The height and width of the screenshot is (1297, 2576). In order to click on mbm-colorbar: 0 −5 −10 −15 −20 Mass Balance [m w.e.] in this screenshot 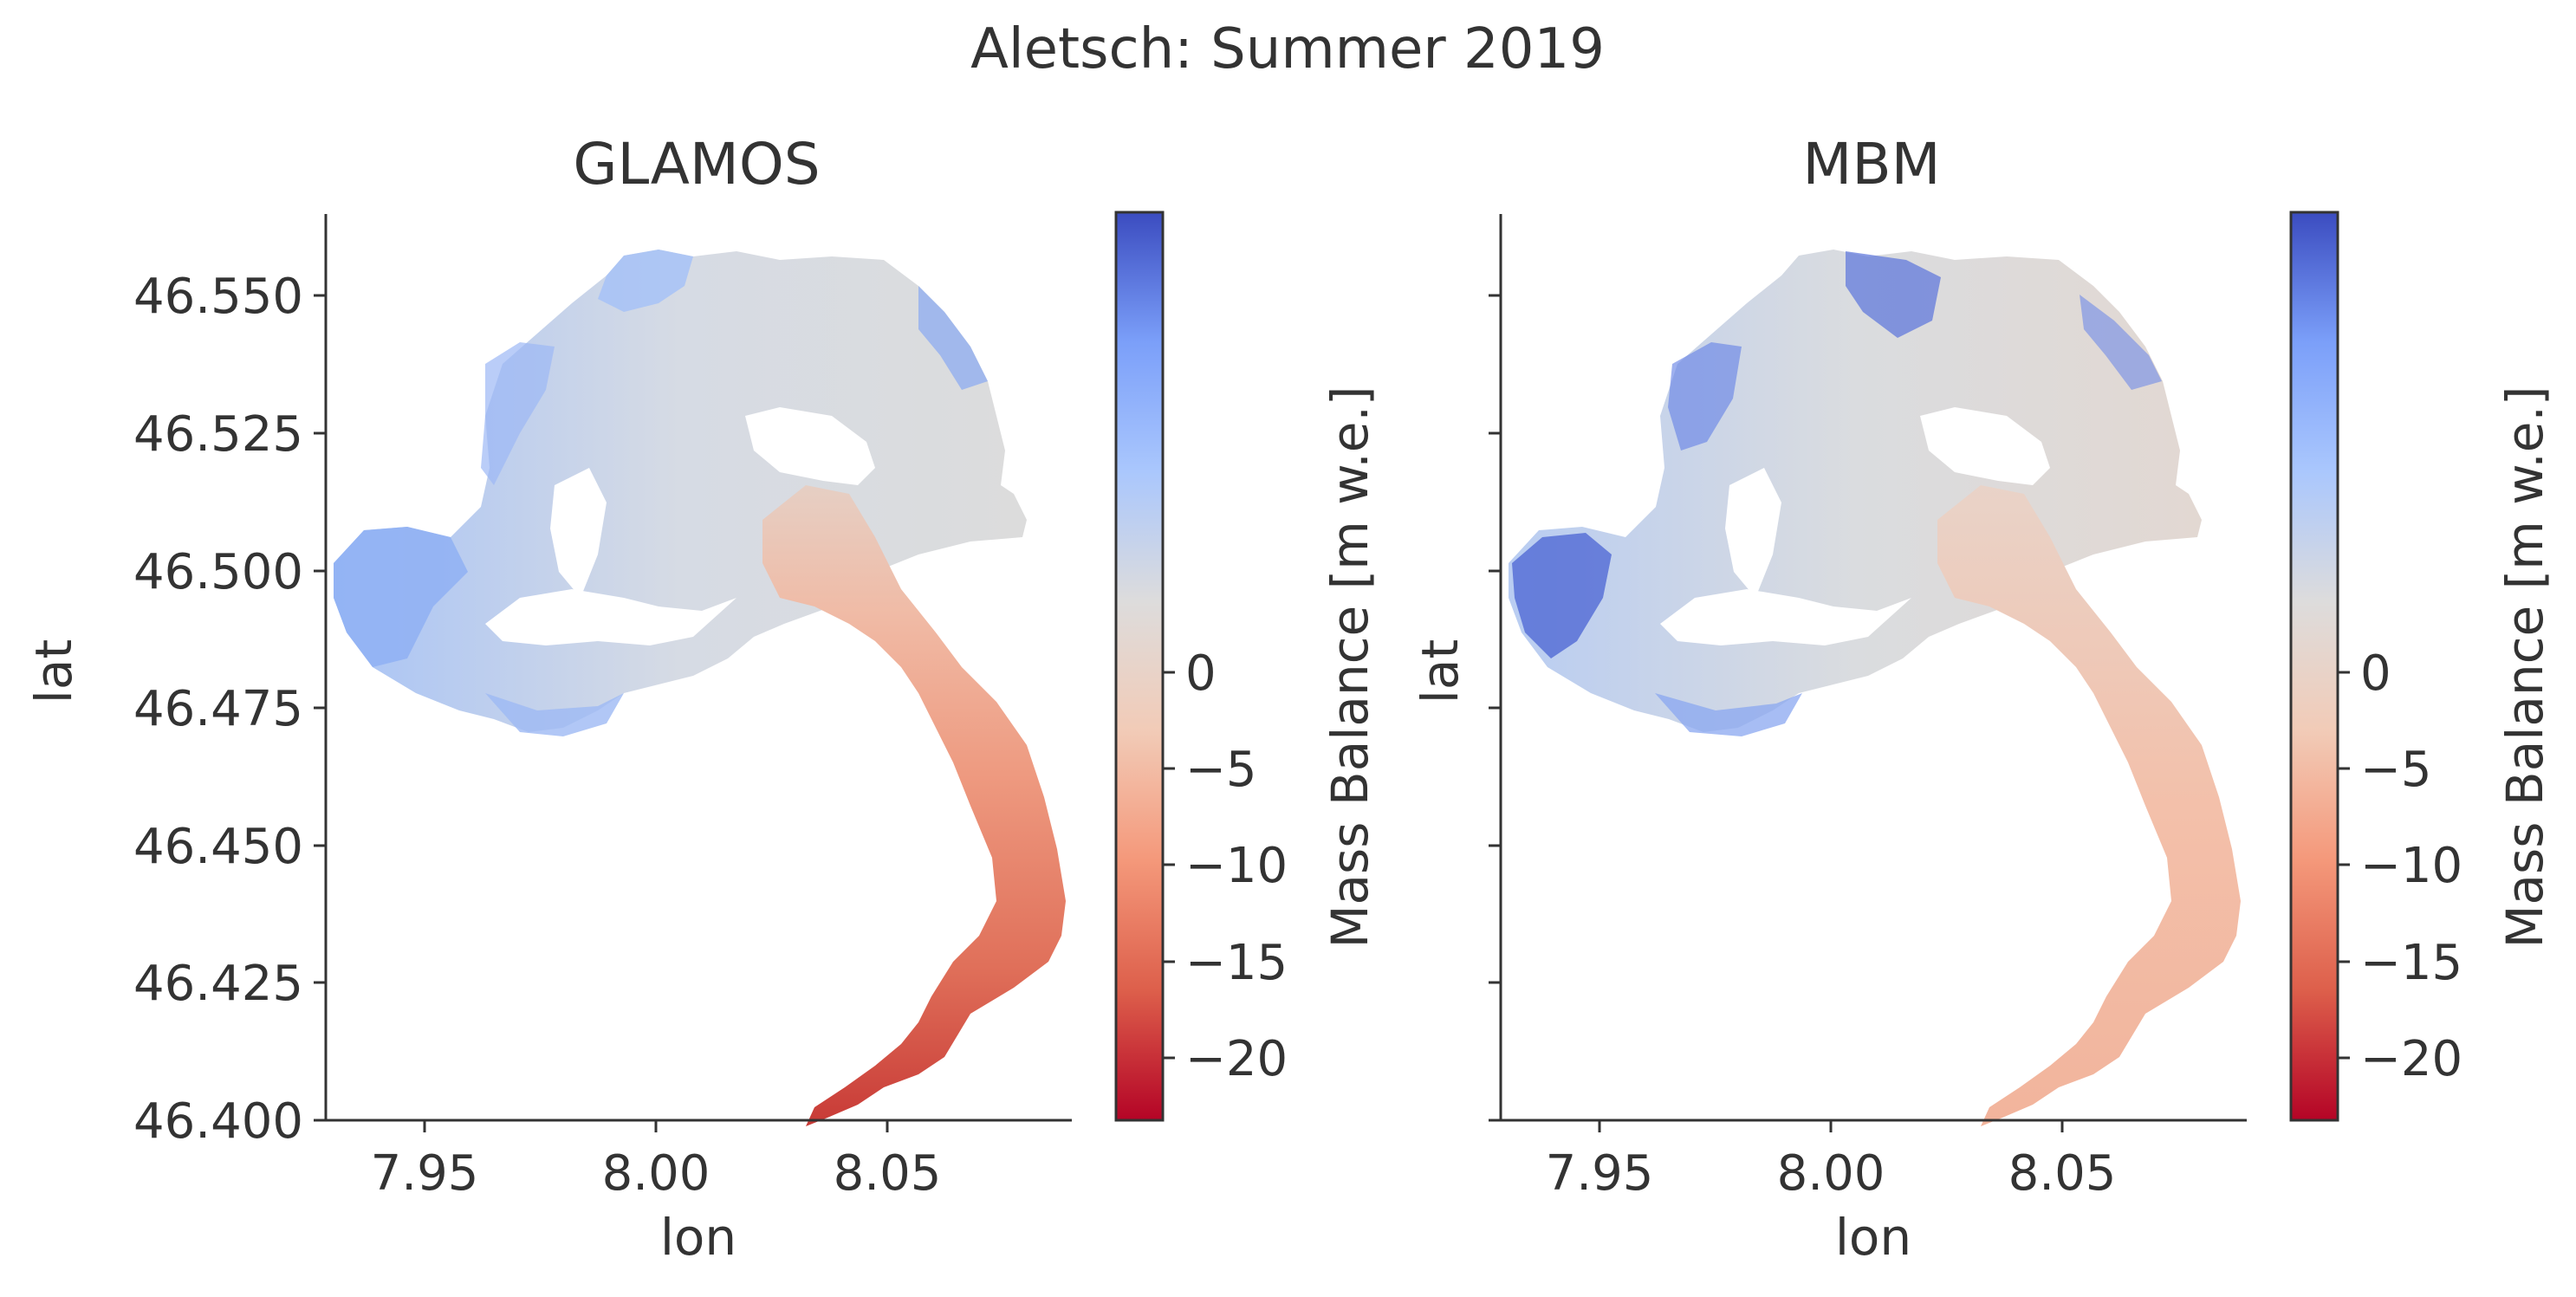, I will do `click(2422, 666)`.